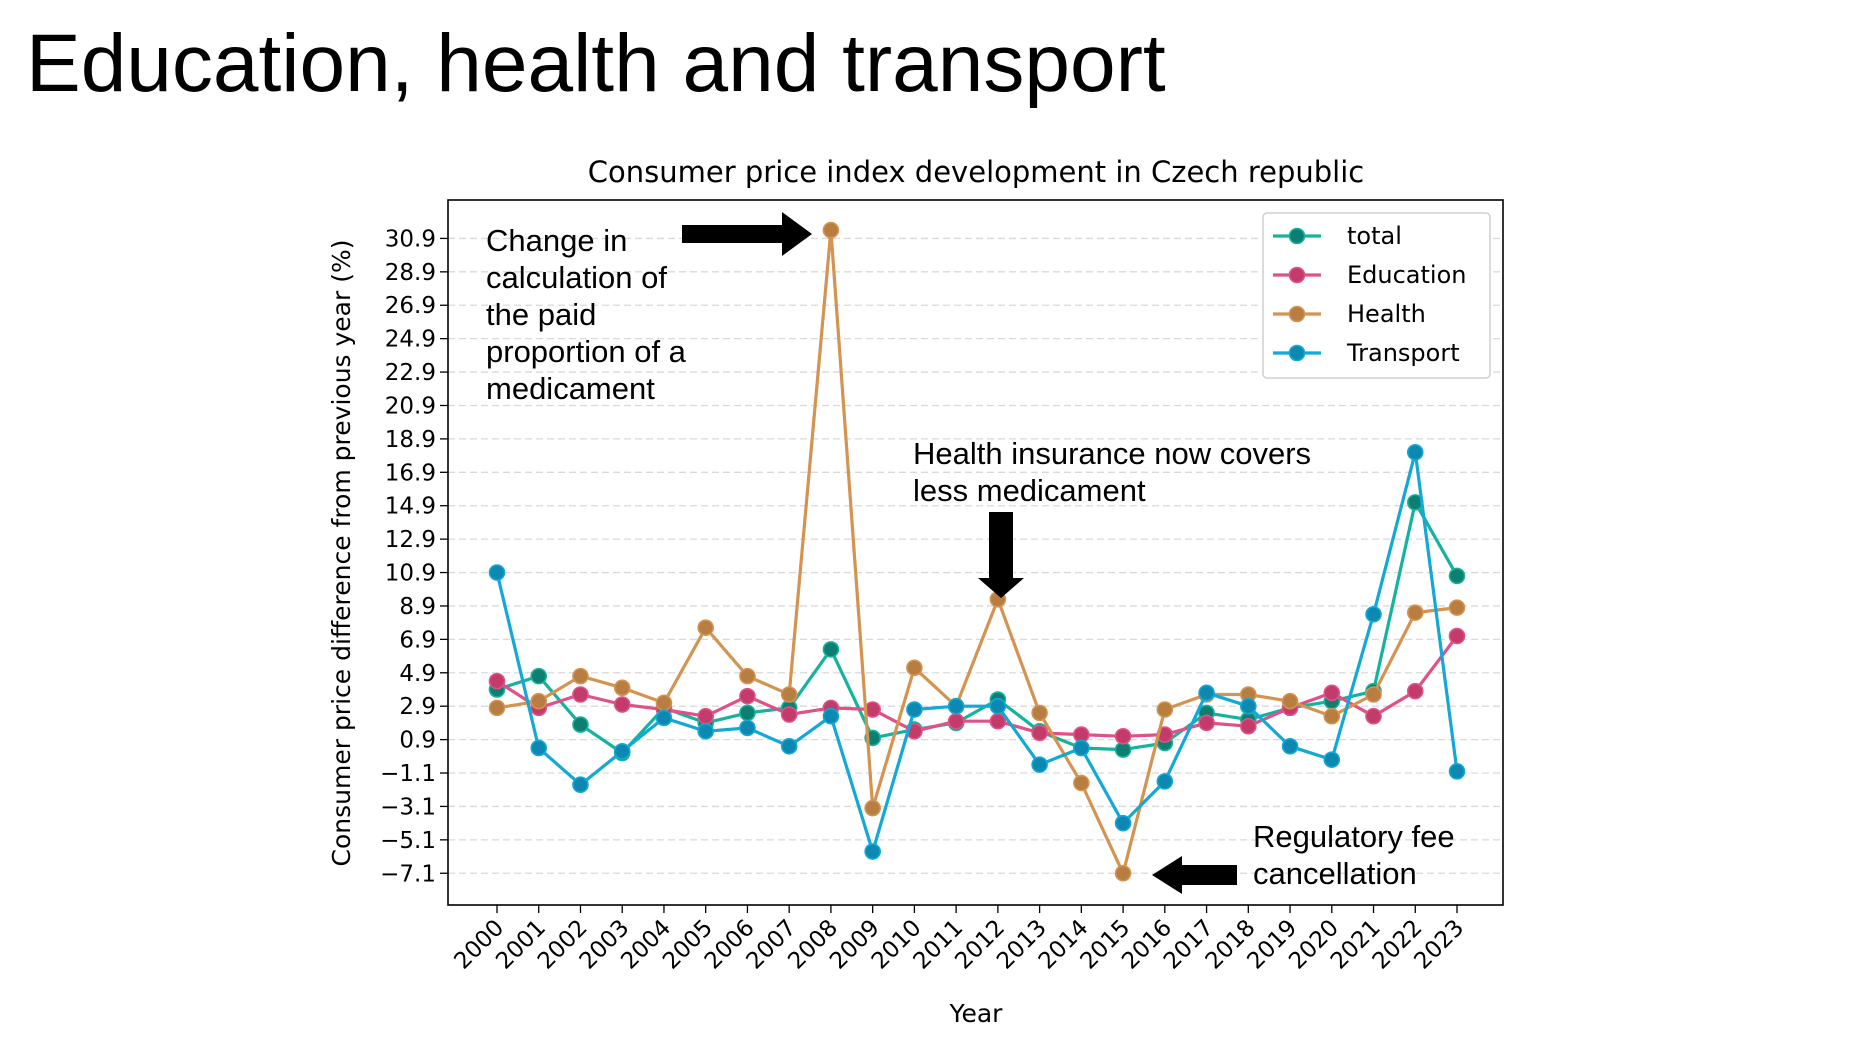 The width and height of the screenshot is (1852, 1042). What do you see at coordinates (410, 306) in the screenshot?
I see `y-tick-label: 26.9` at bounding box center [410, 306].